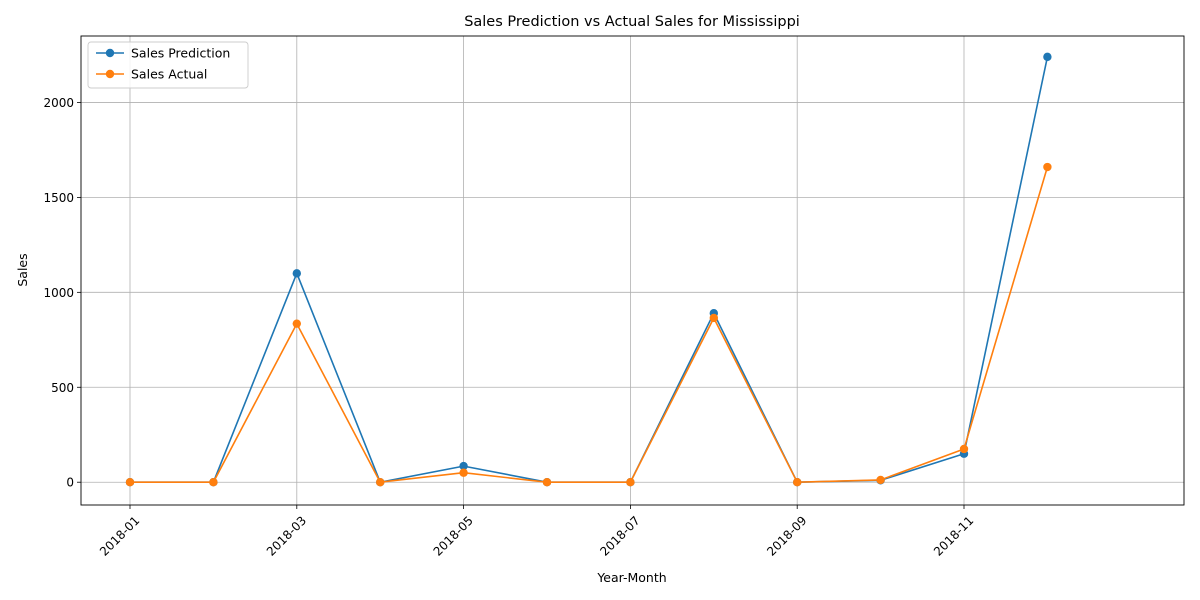 This screenshot has width=1200, height=600. I want to click on y-tick-label: 0, so click(70, 483).